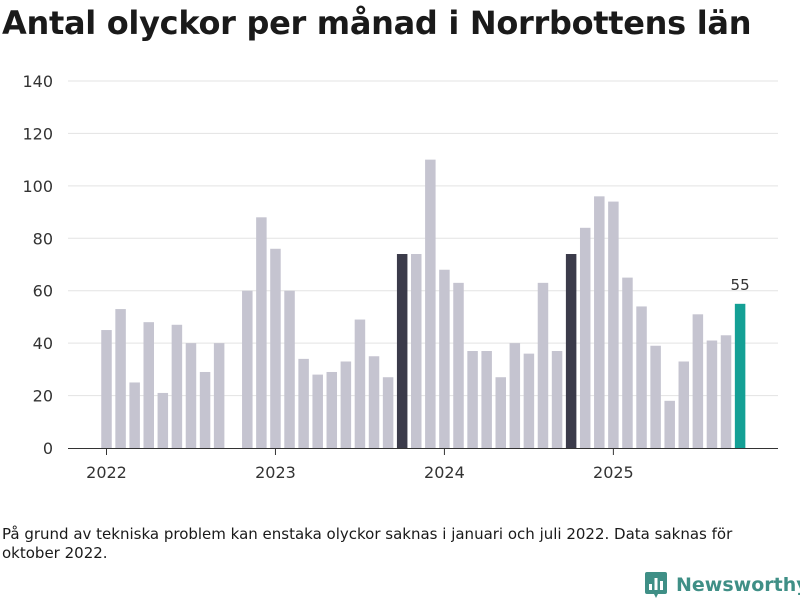  Describe the element at coordinates (37, 81) in the screenshot. I see `y-tick-label: 140` at that location.